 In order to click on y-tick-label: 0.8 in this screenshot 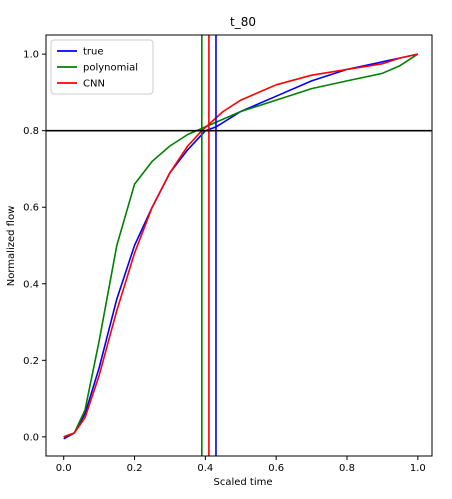, I will do `click(31, 131)`.